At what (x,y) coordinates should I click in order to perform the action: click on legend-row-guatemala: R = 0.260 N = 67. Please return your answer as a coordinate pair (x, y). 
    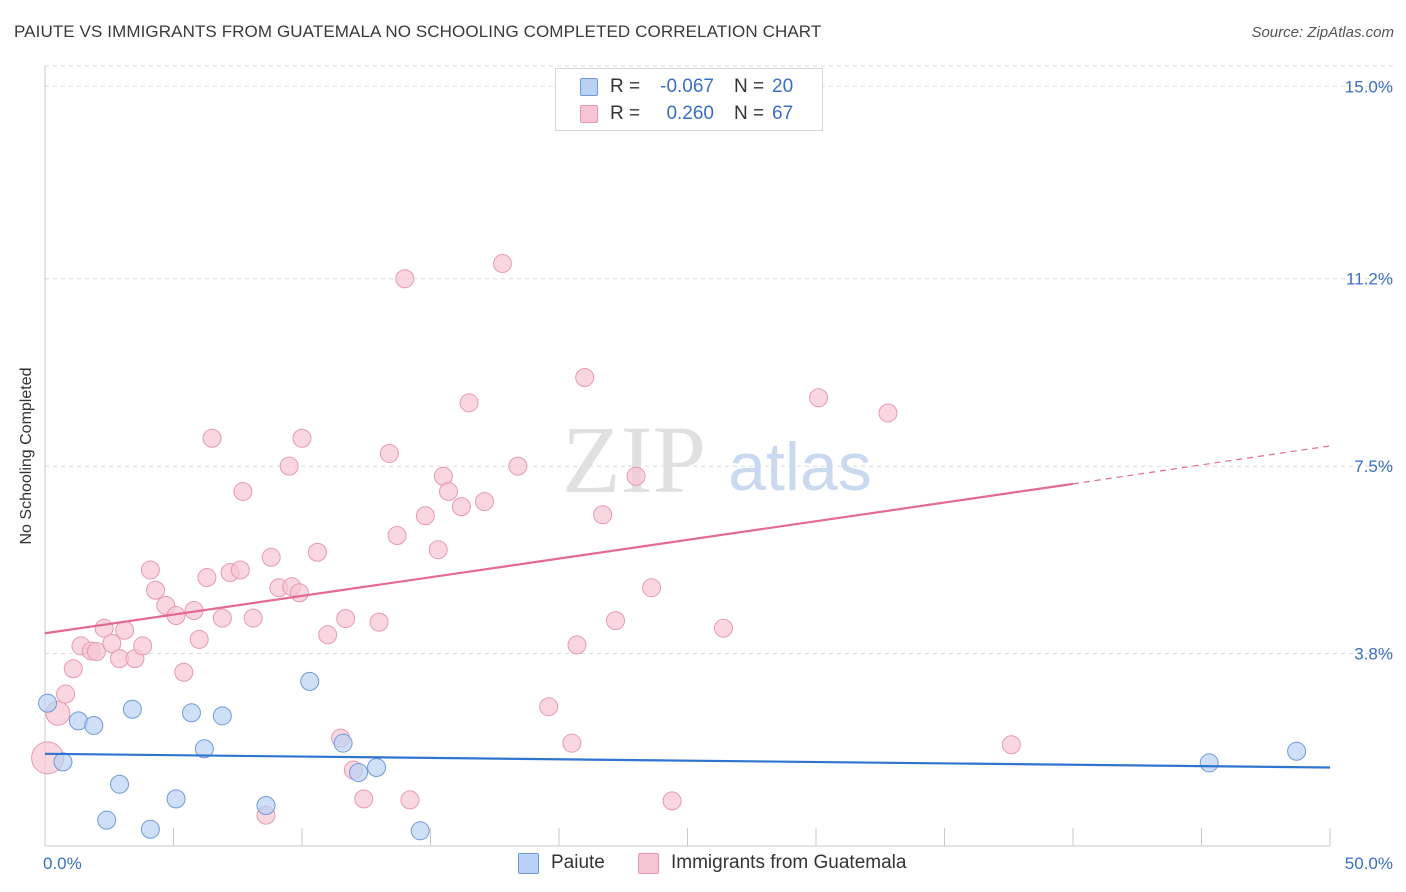
    Looking at the image, I should click on (686, 114).